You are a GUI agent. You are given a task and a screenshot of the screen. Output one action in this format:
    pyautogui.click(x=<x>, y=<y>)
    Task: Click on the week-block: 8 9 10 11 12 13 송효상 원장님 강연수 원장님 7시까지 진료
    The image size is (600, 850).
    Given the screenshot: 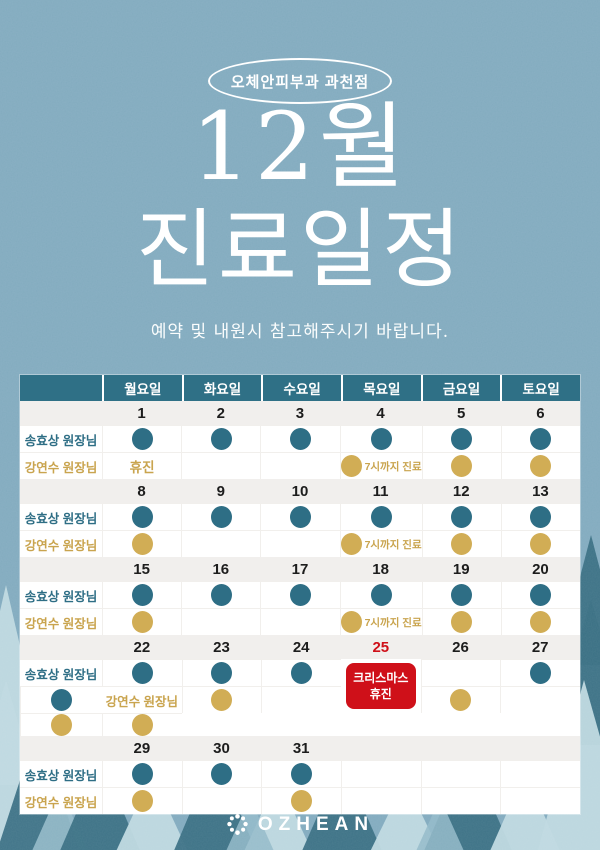 What is the action you would take?
    pyautogui.click(x=300, y=518)
    